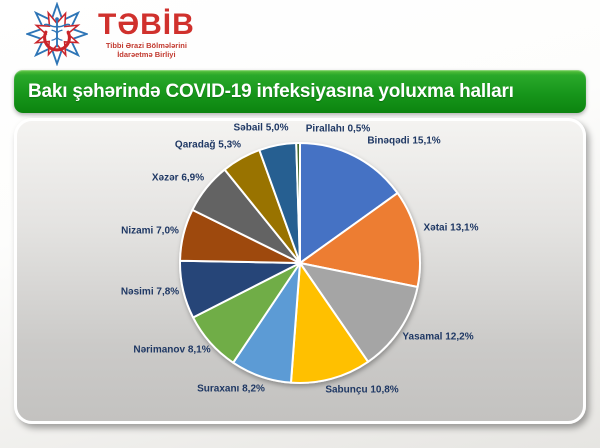 The width and height of the screenshot is (600, 448). I want to click on brand-subtitle-line1: Tibbi Ərazi Bölmələrini, so click(146, 45).